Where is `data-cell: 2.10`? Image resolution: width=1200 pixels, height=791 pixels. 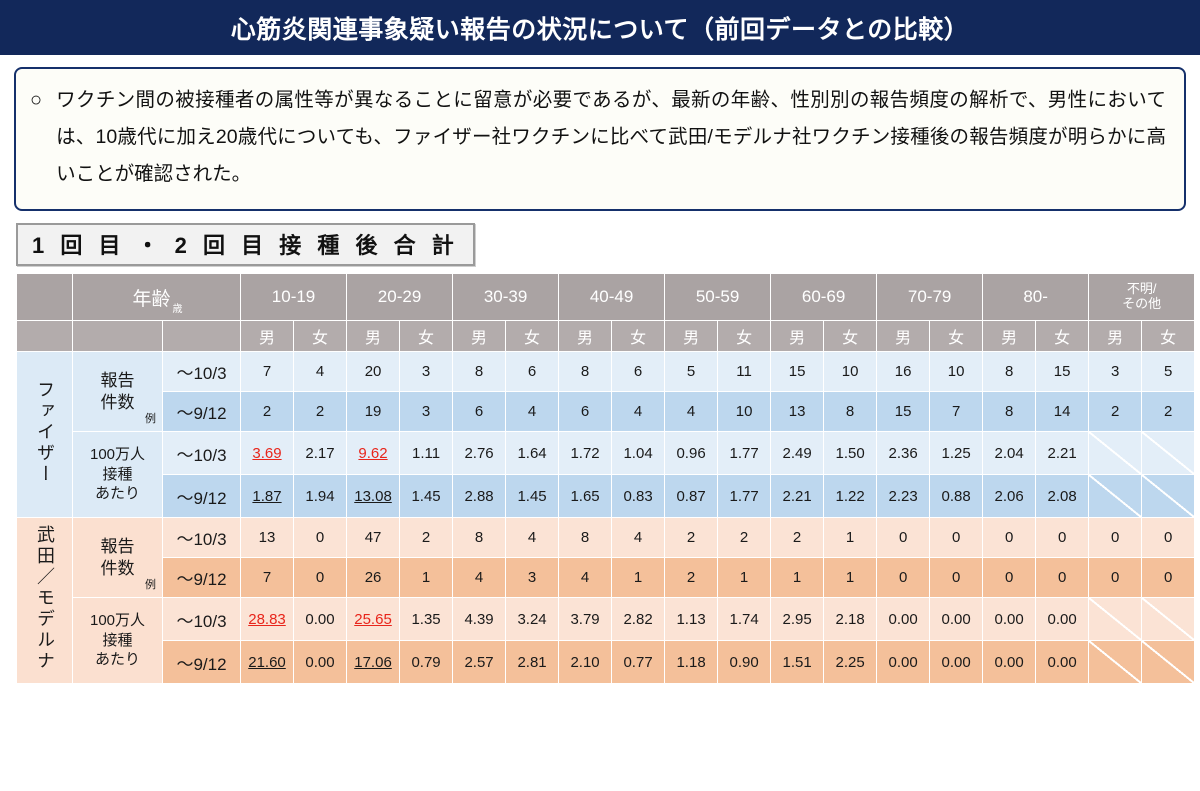
data-cell: 2.10 is located at coordinates (585, 662).